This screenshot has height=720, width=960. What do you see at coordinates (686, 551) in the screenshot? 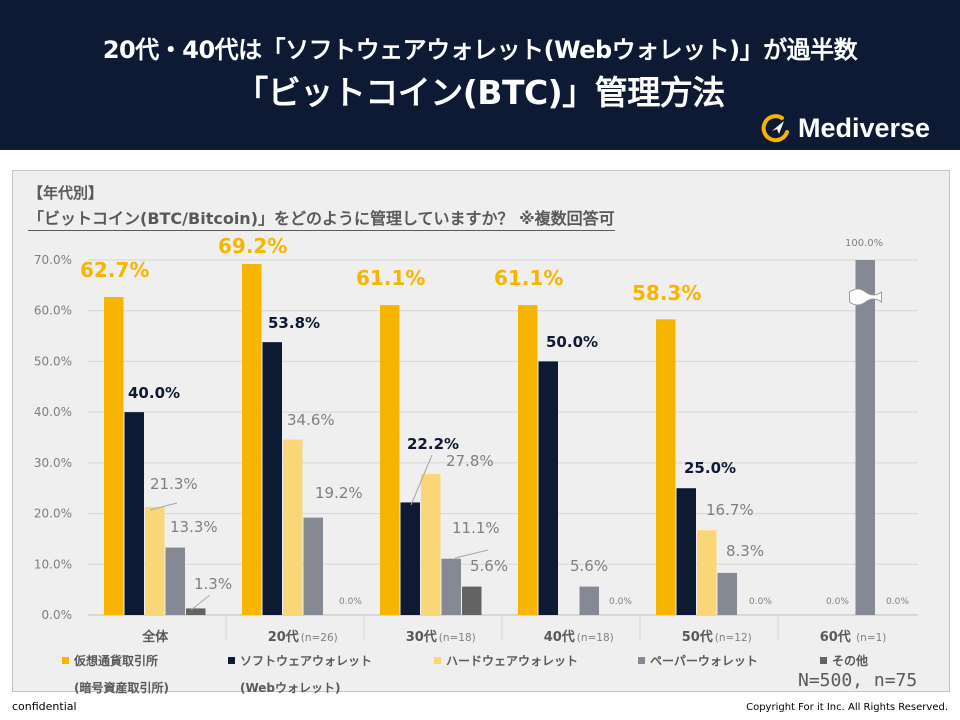
I see `bar-group-50s-s1` at bounding box center [686, 551].